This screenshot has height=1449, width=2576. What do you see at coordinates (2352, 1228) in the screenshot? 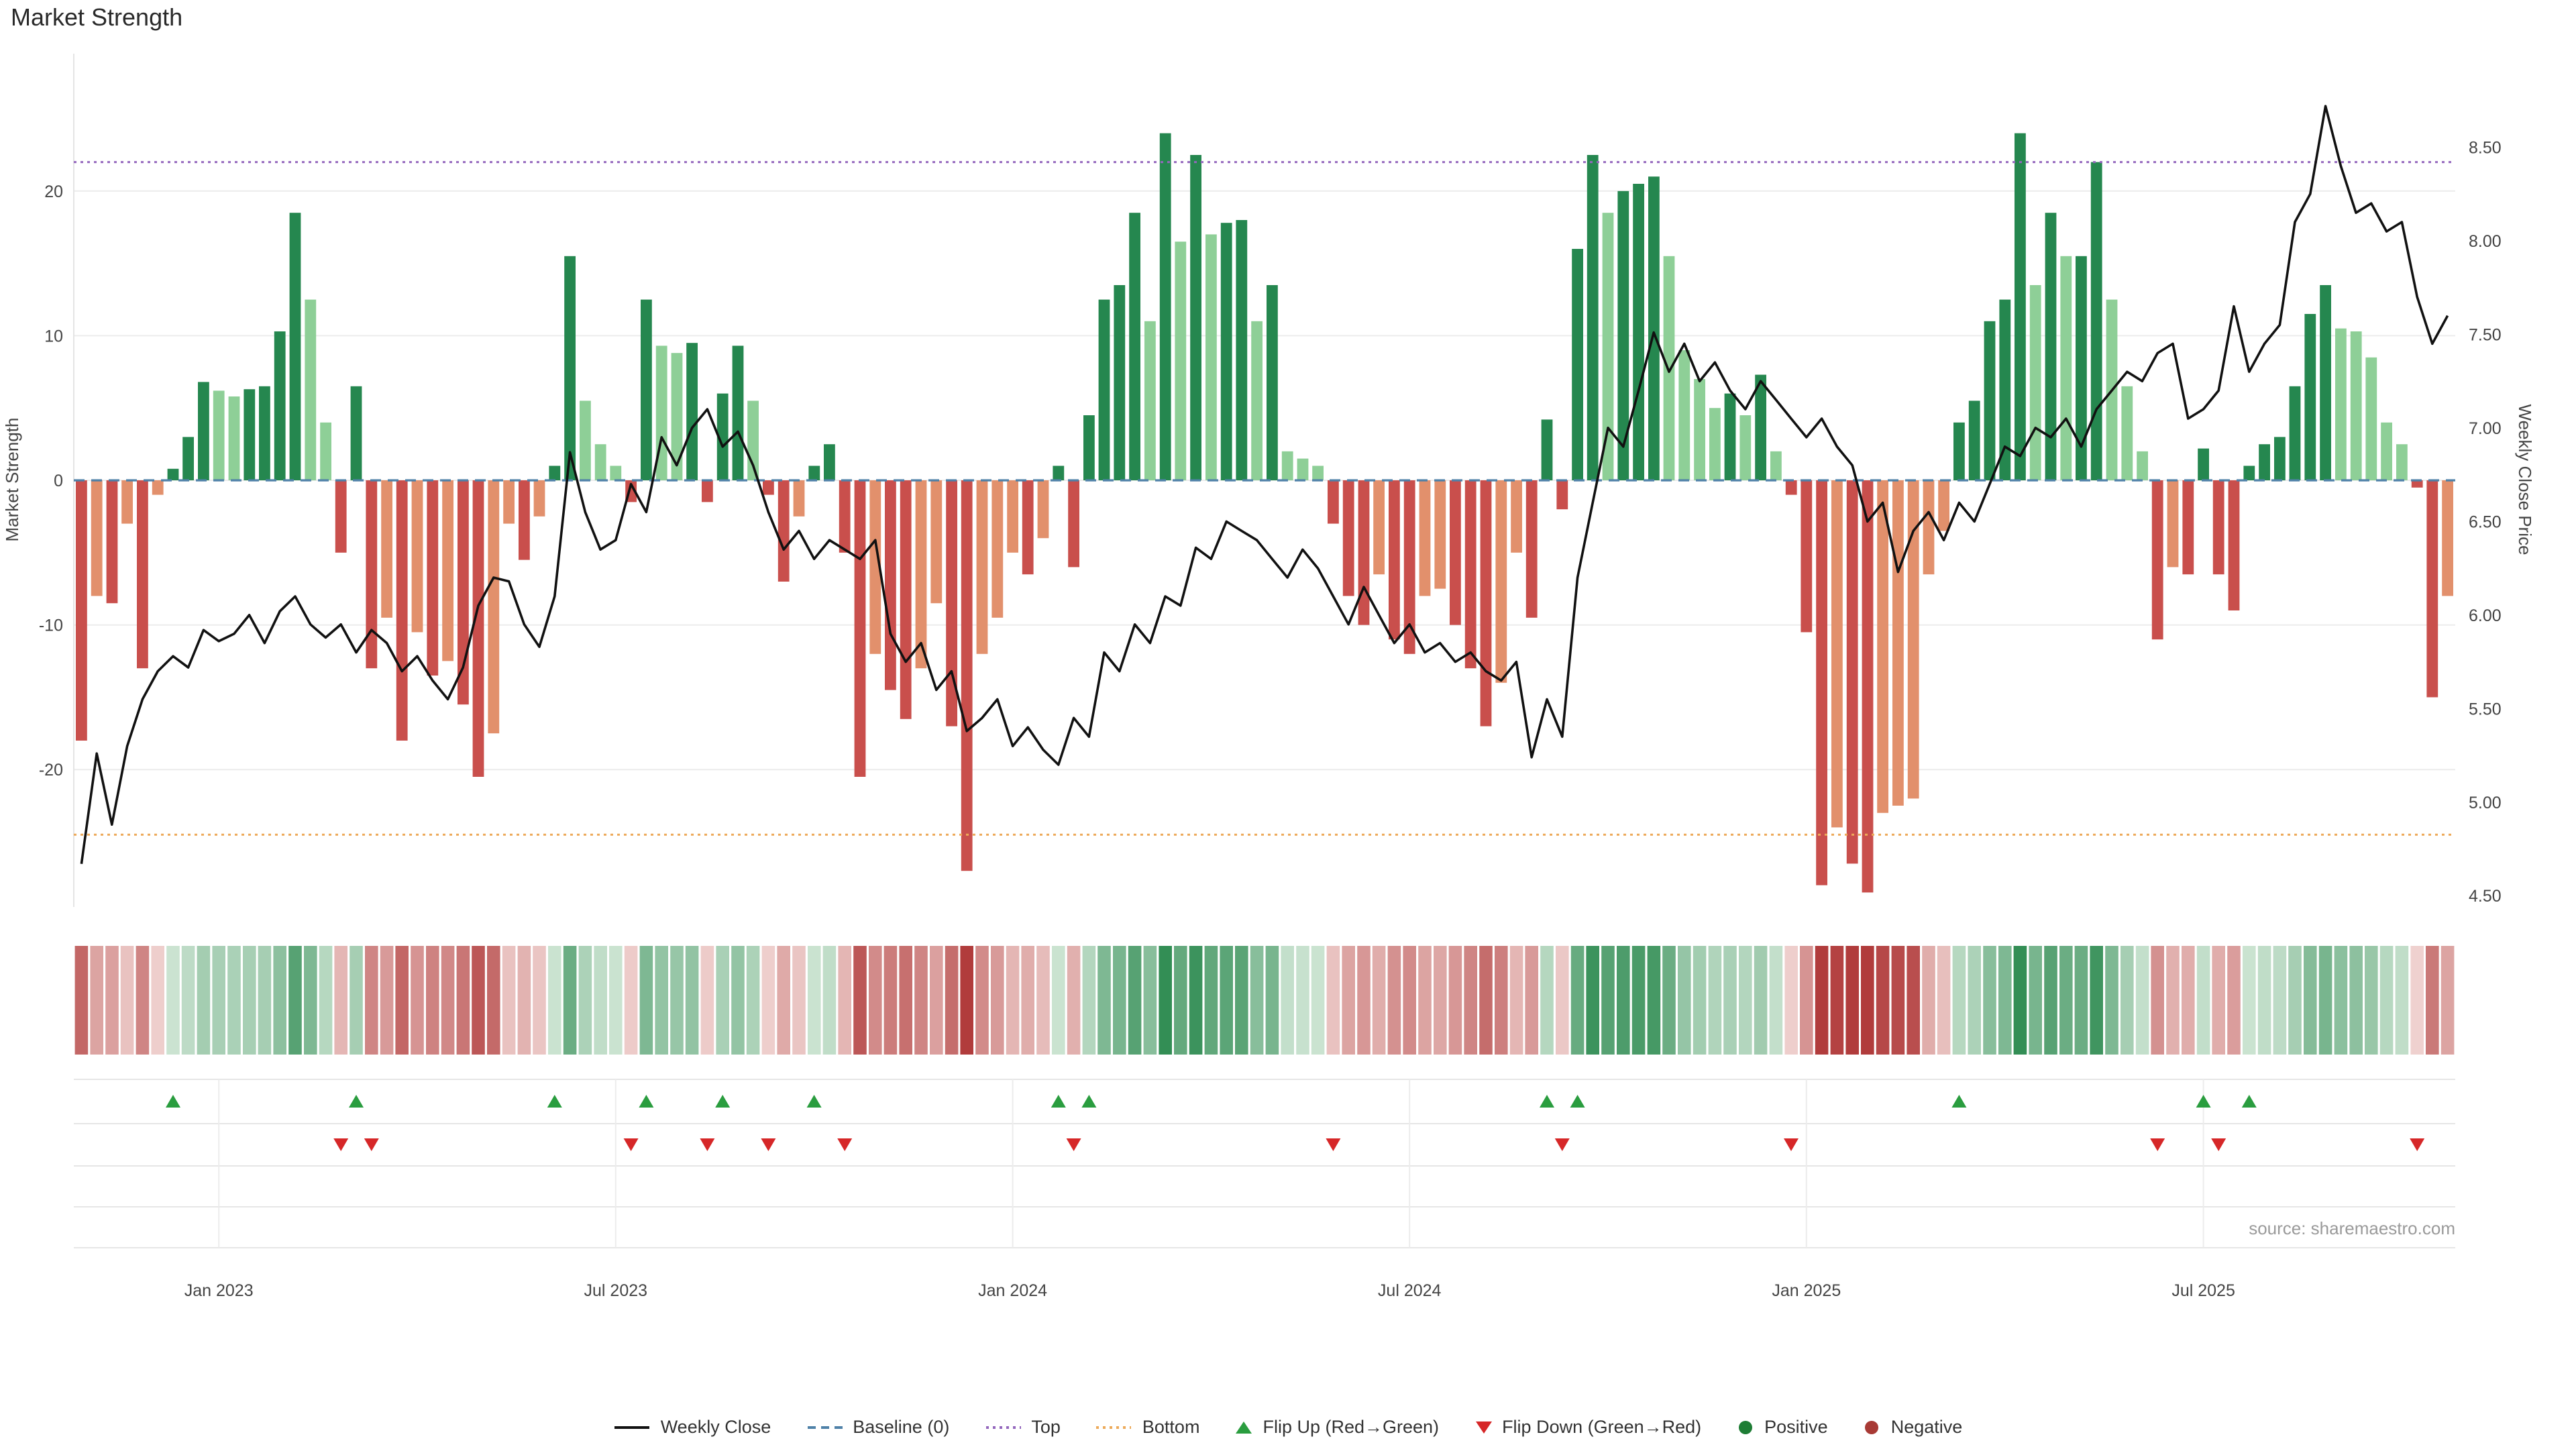
I see `source-credit: source: sharemaestro.com` at bounding box center [2352, 1228].